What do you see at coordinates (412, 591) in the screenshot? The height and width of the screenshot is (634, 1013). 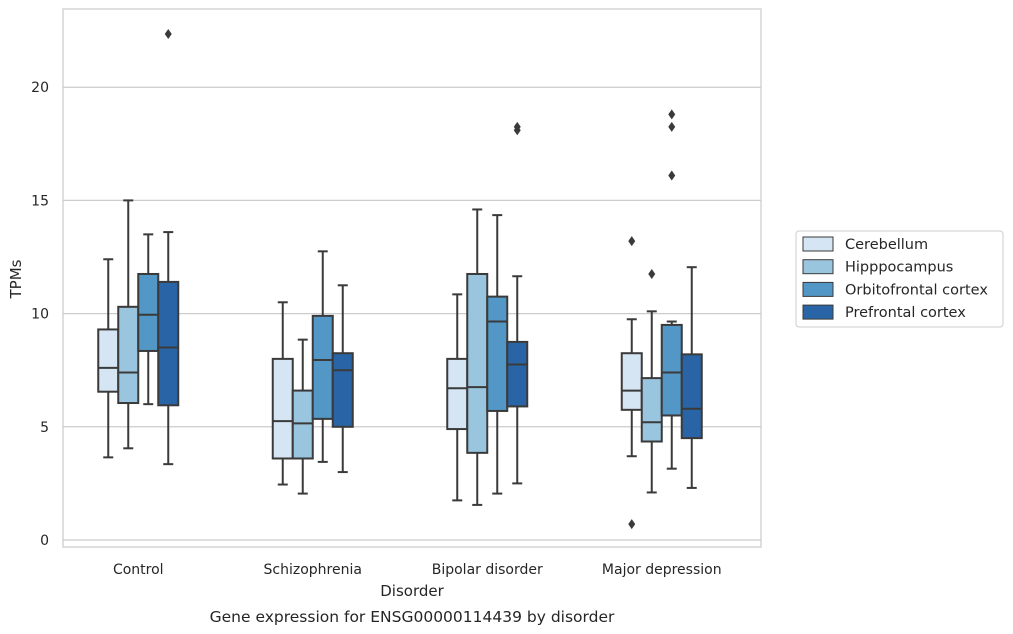 I see `x-axis-label: Disorder` at bounding box center [412, 591].